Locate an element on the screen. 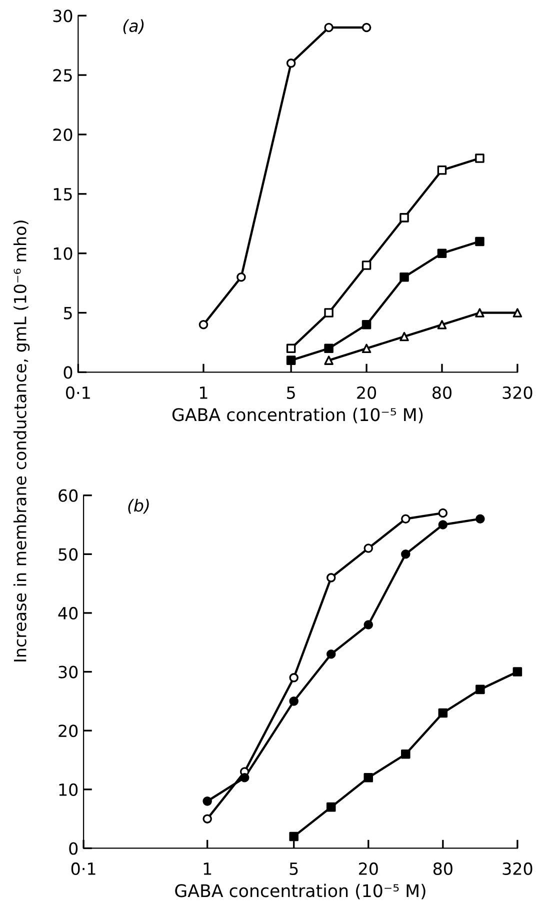  annotation: (b) is located at coordinates (138, 506).